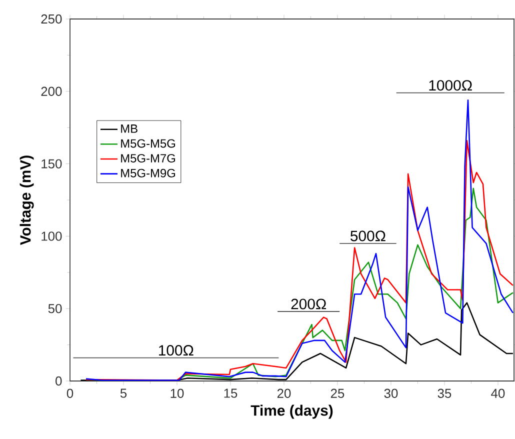 This screenshot has height=439, width=515. Describe the element at coordinates (27, 200) in the screenshot. I see `y-axis-title: Voltage (mV)` at that location.